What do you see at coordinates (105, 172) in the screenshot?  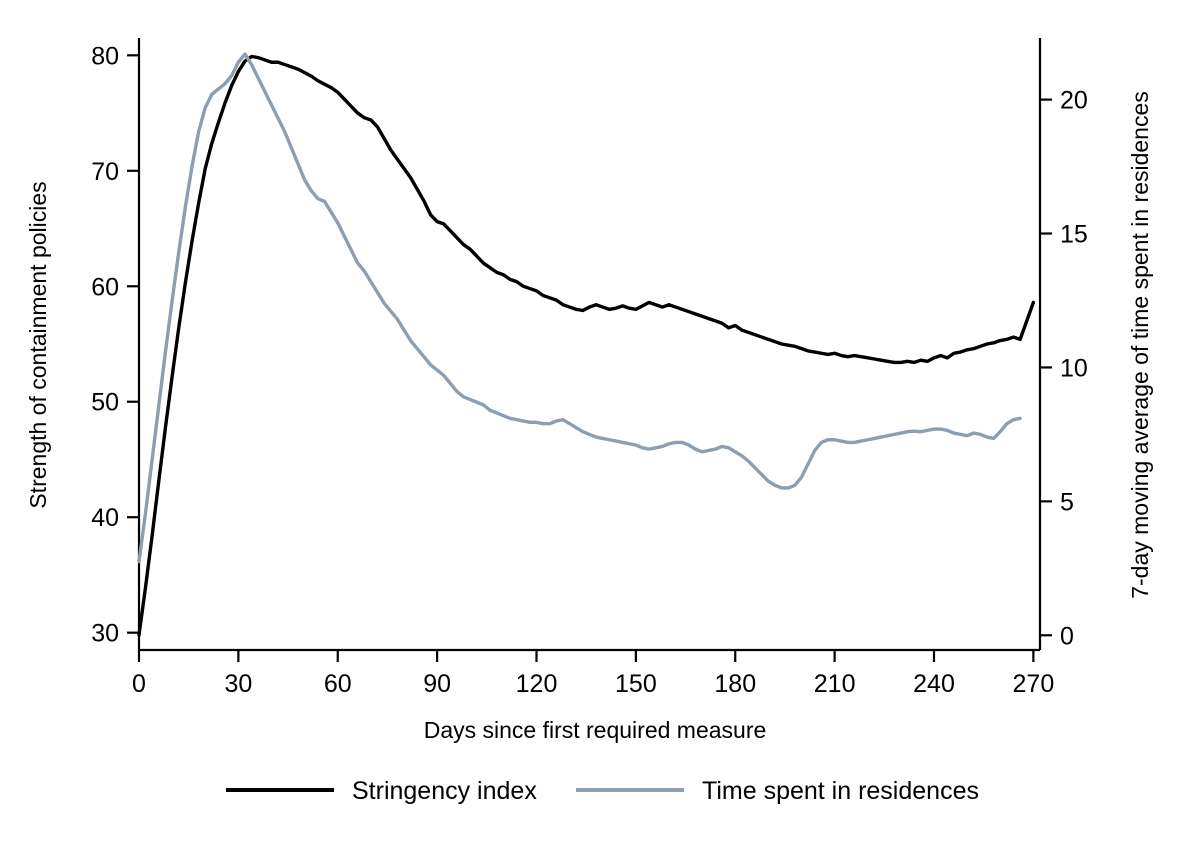 I see `y-tick-label: 70` at bounding box center [105, 172].